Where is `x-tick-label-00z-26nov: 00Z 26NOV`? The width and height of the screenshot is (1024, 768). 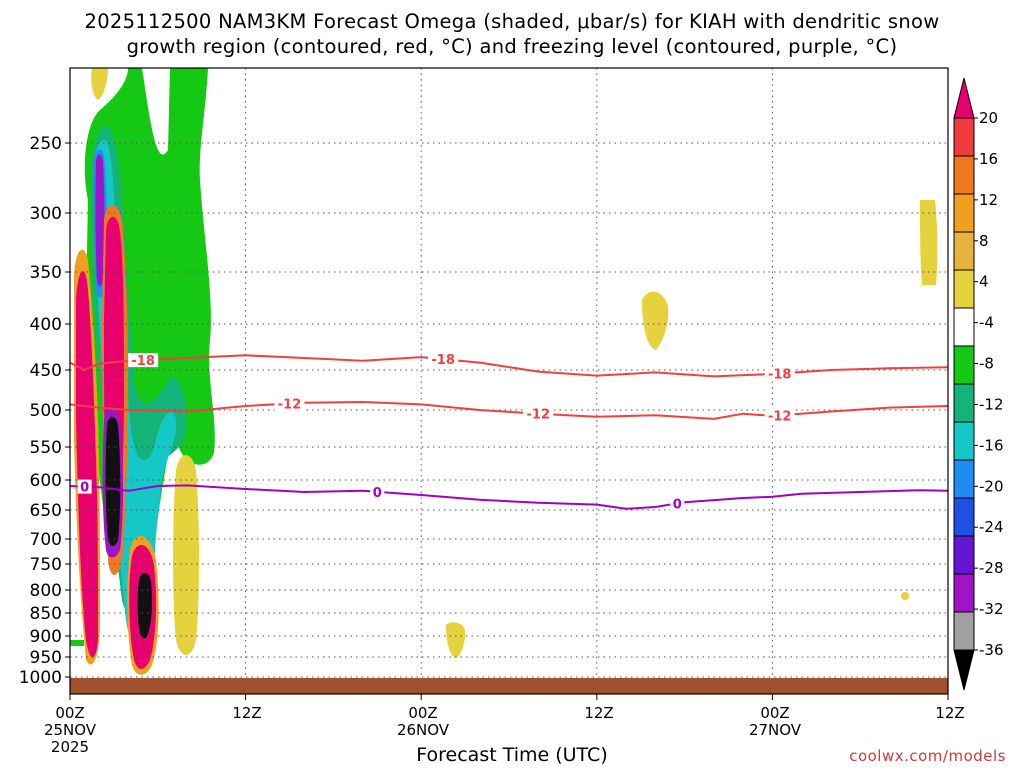 x-tick-label-00z-26nov: 00Z 26NOV is located at coordinates (423, 722).